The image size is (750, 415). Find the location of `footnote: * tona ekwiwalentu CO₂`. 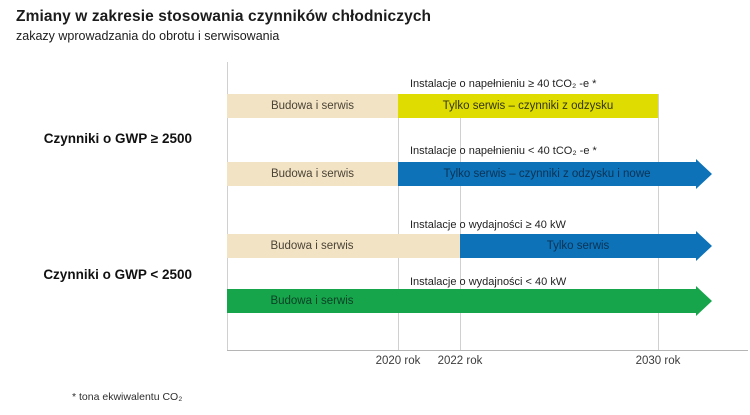

footnote: * tona ekwiwalentu CO₂ is located at coordinates (127, 397).